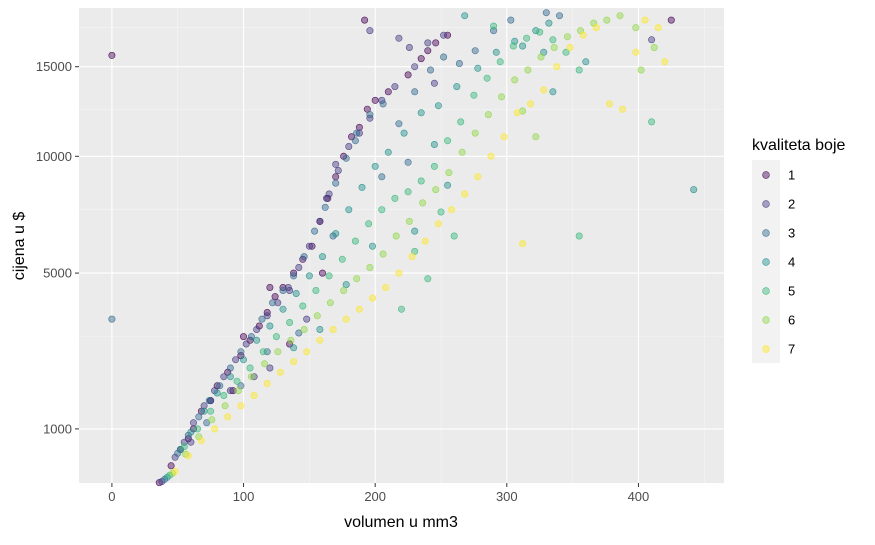 Image resolution: width=875 pixels, height=545 pixels. I want to click on x-tick-label: 300, so click(507, 496).